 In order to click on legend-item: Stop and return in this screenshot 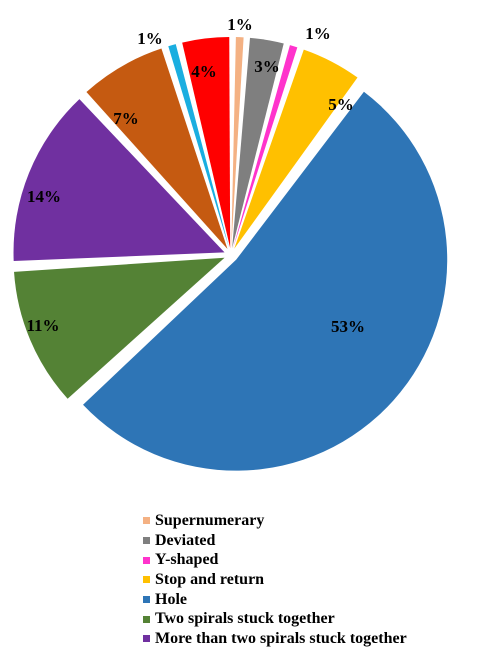, I will do `click(275, 580)`.